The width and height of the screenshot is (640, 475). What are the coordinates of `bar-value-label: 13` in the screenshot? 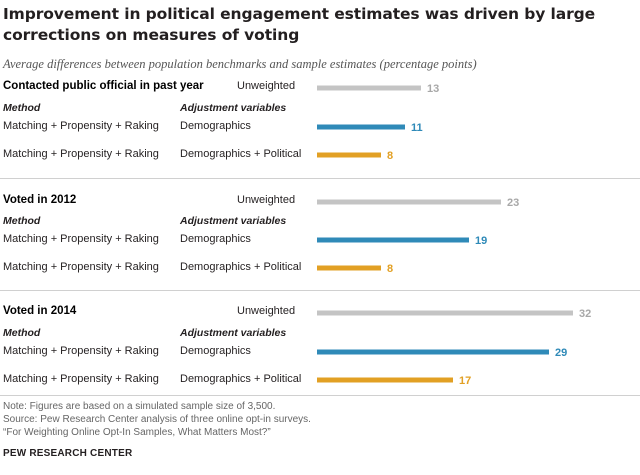 It's located at (433, 89).